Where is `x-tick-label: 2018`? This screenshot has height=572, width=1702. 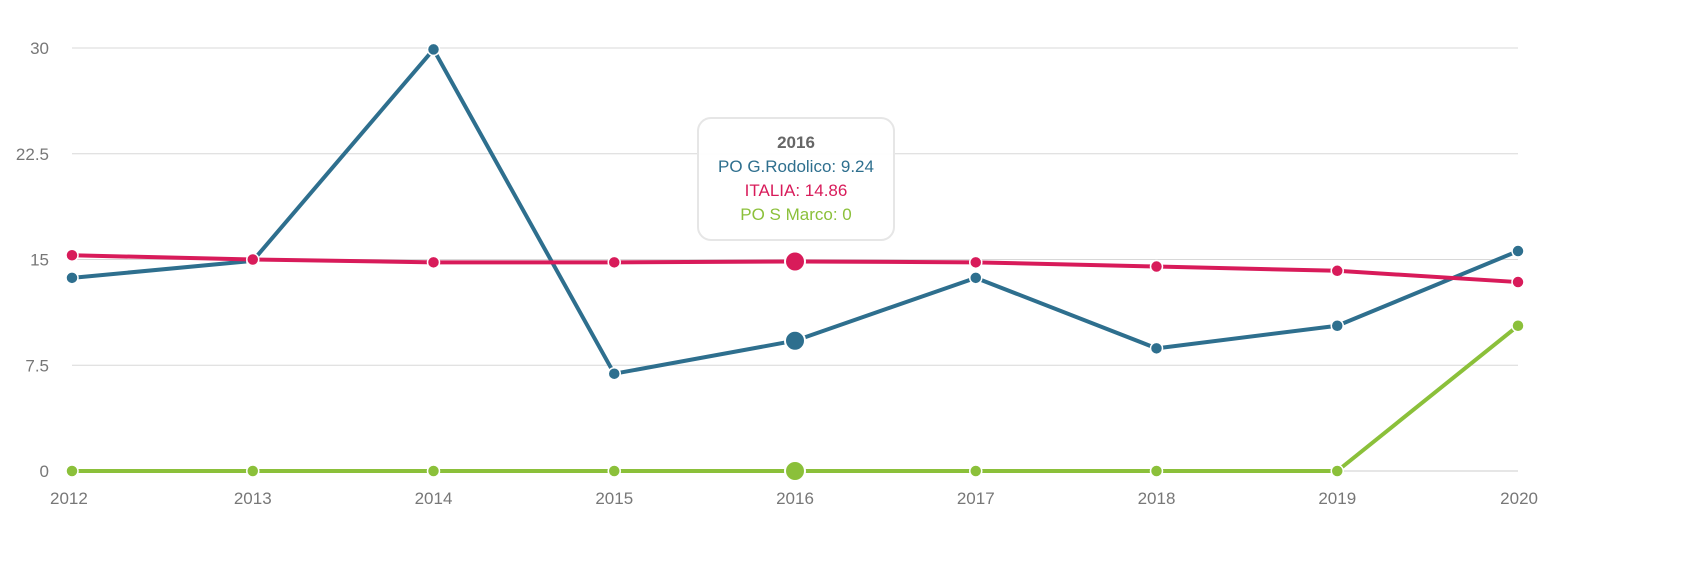
x-tick-label: 2018 is located at coordinates (1157, 498).